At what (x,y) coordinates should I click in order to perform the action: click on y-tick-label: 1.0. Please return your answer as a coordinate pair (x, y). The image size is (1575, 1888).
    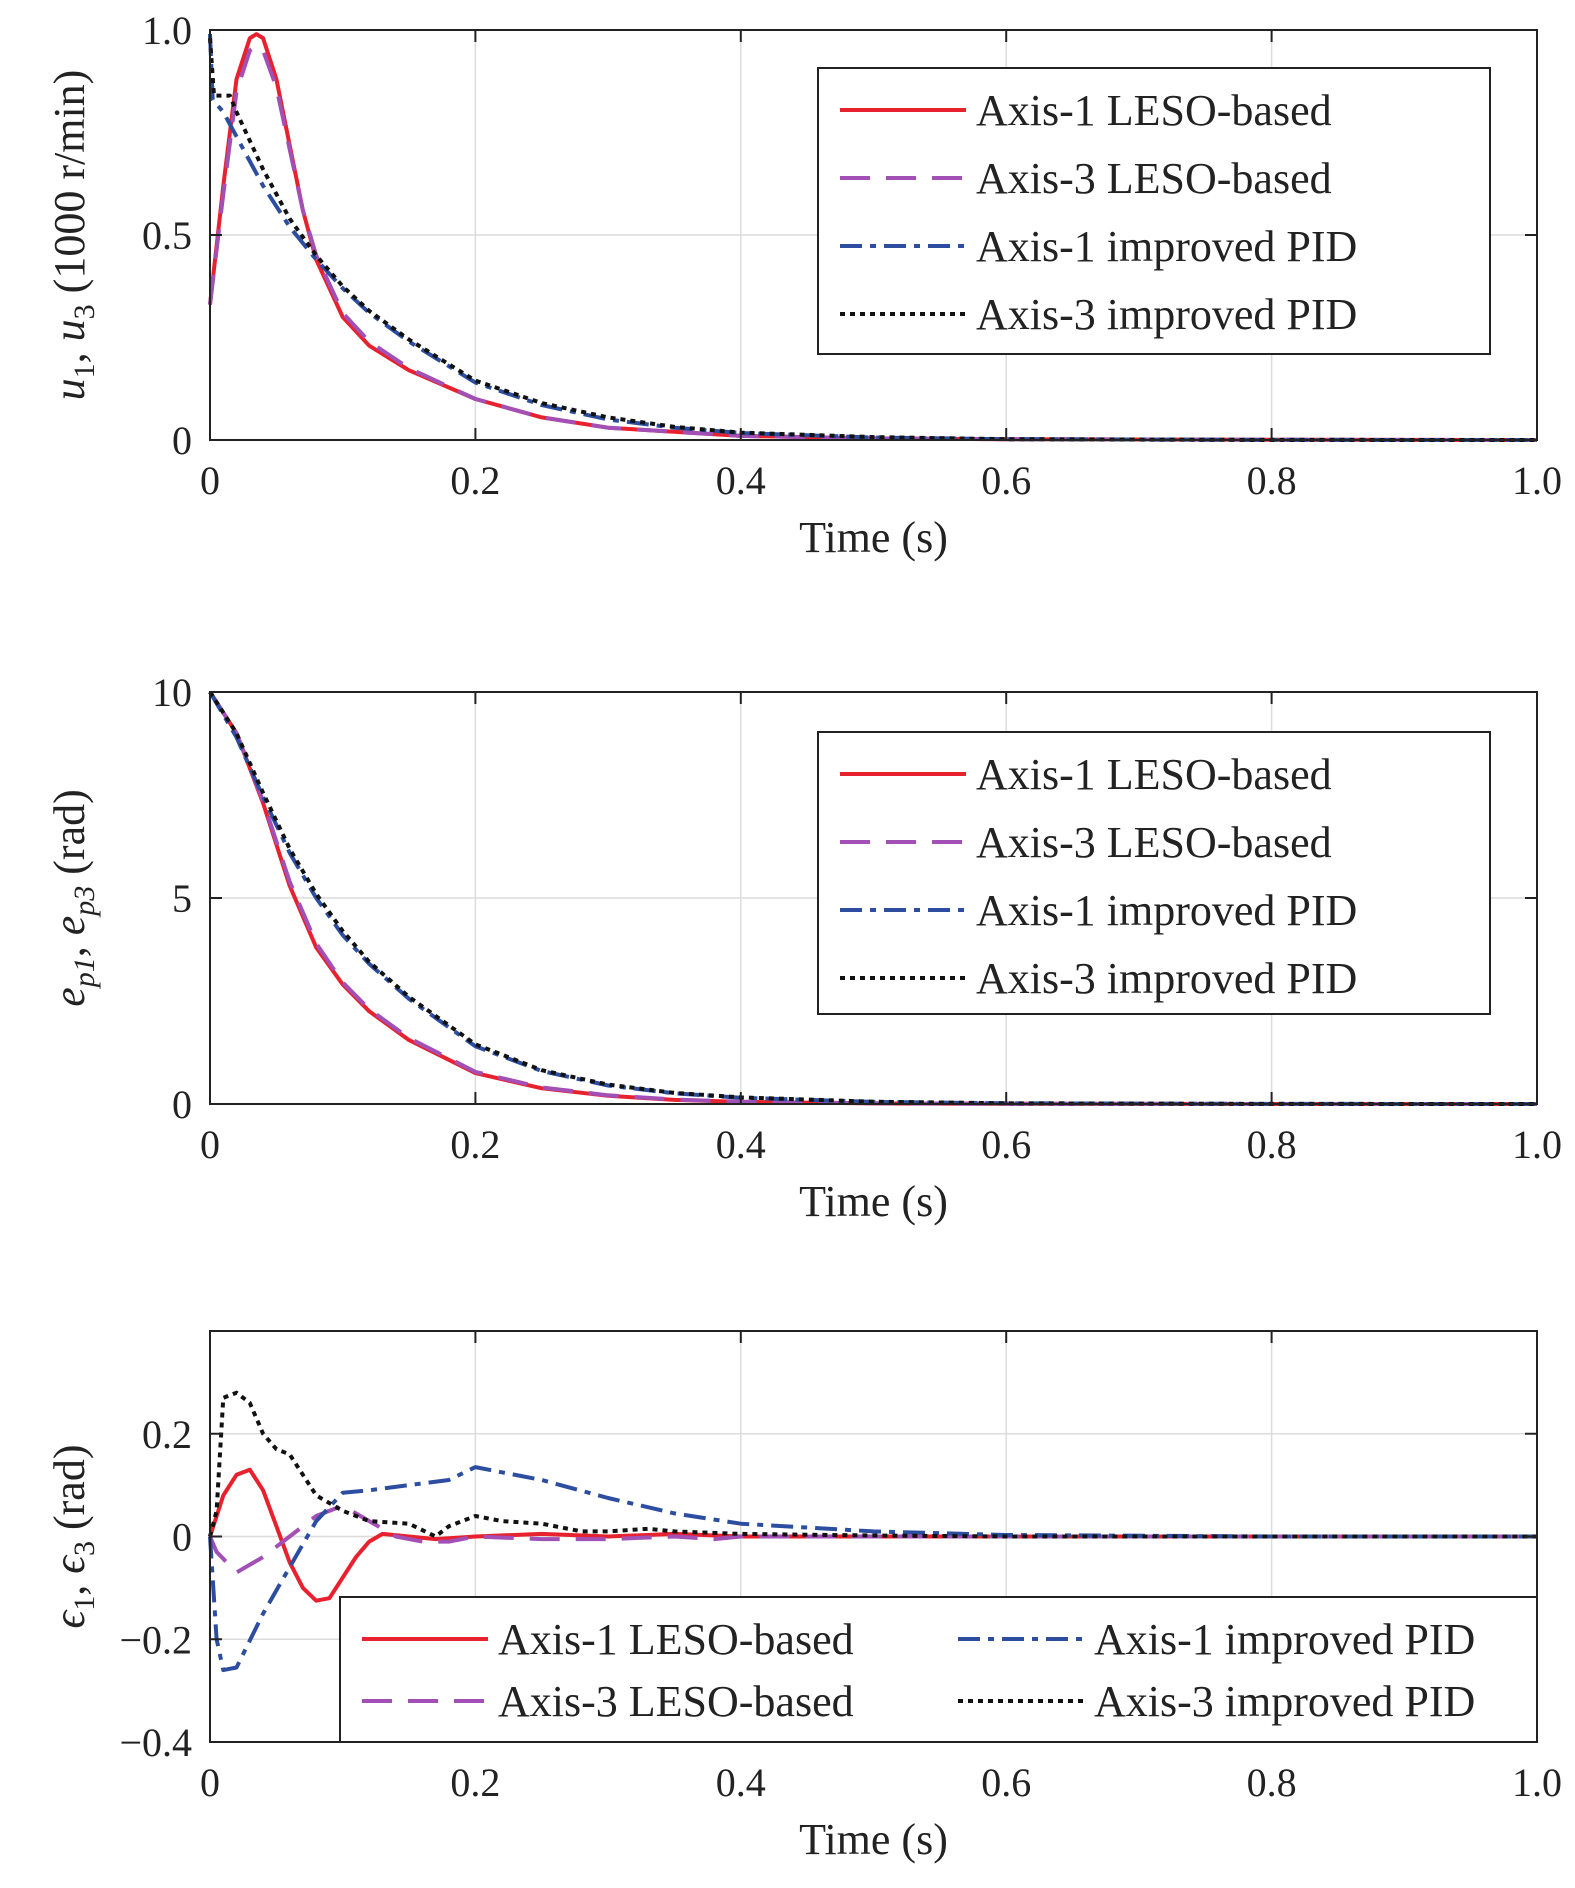
    Looking at the image, I should click on (167, 30).